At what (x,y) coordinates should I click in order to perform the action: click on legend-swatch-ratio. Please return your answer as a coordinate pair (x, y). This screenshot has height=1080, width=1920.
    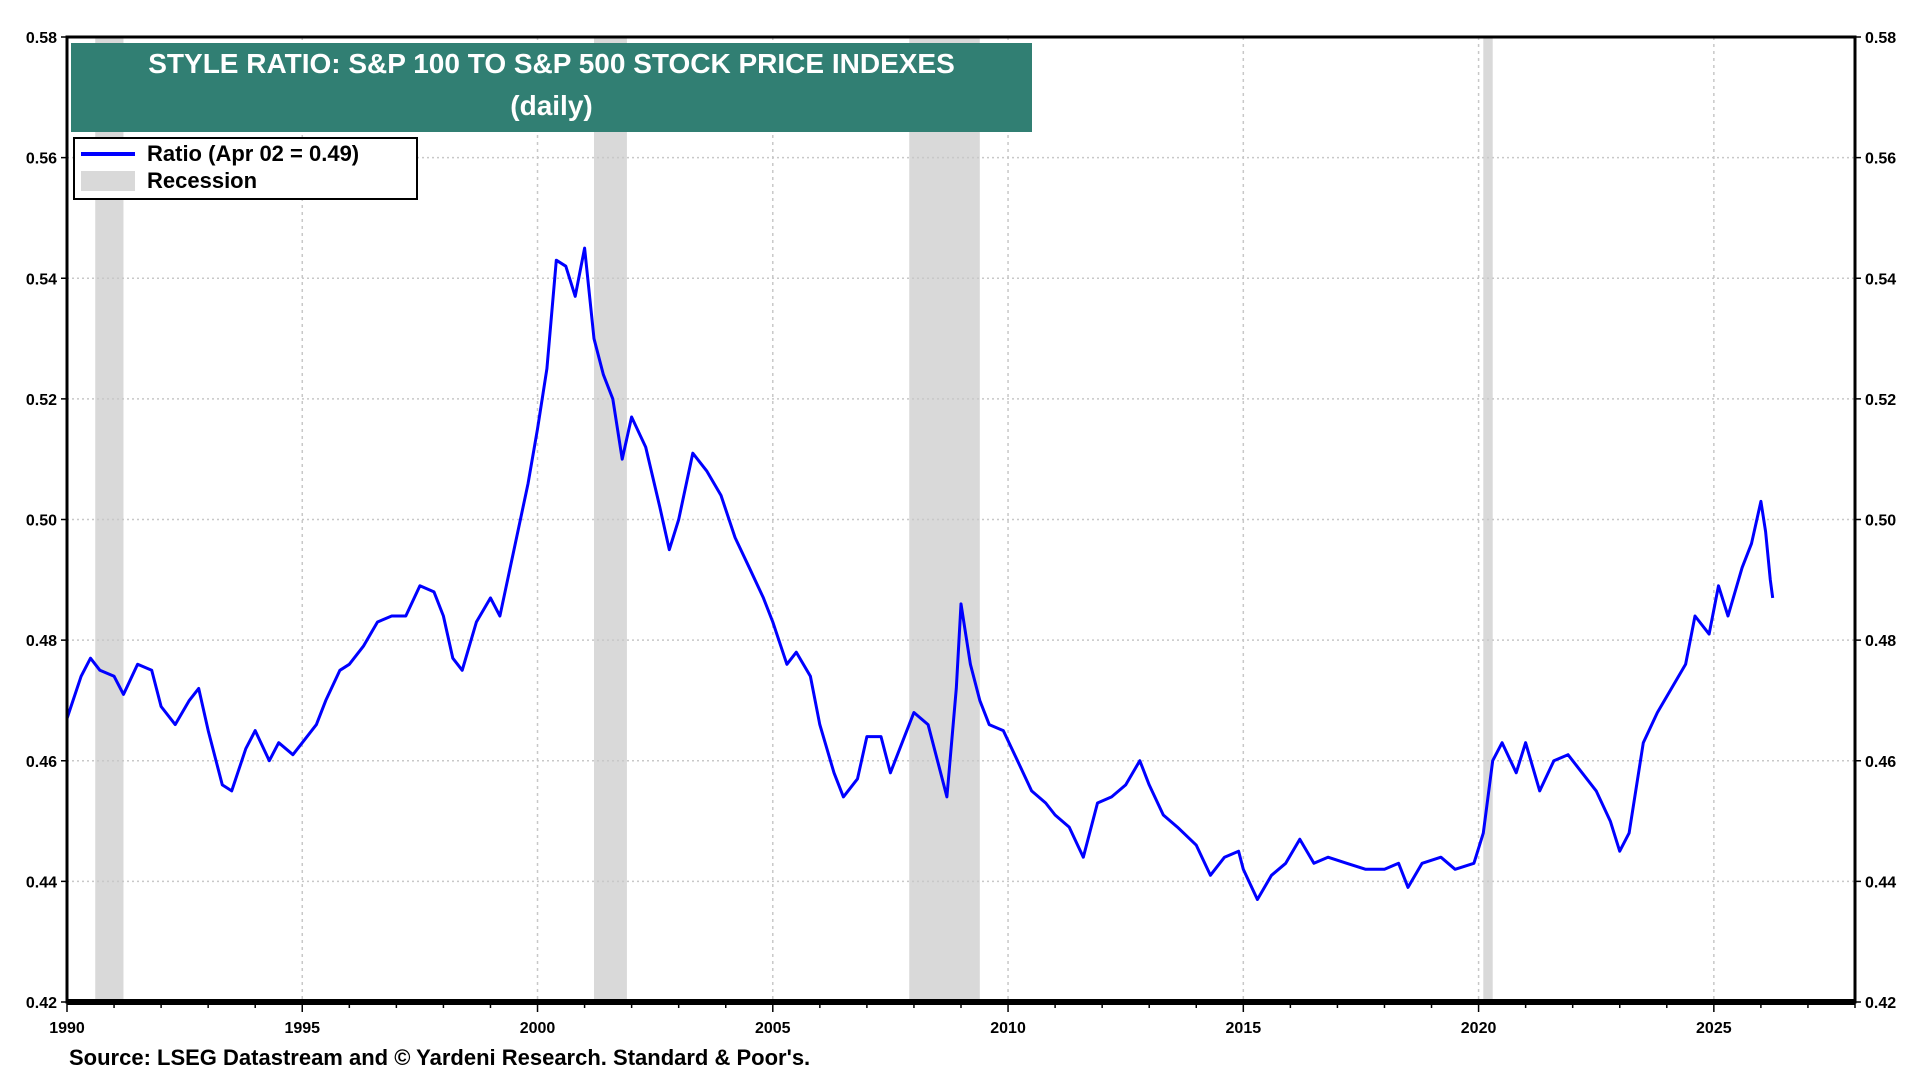
    Looking at the image, I should click on (108, 154).